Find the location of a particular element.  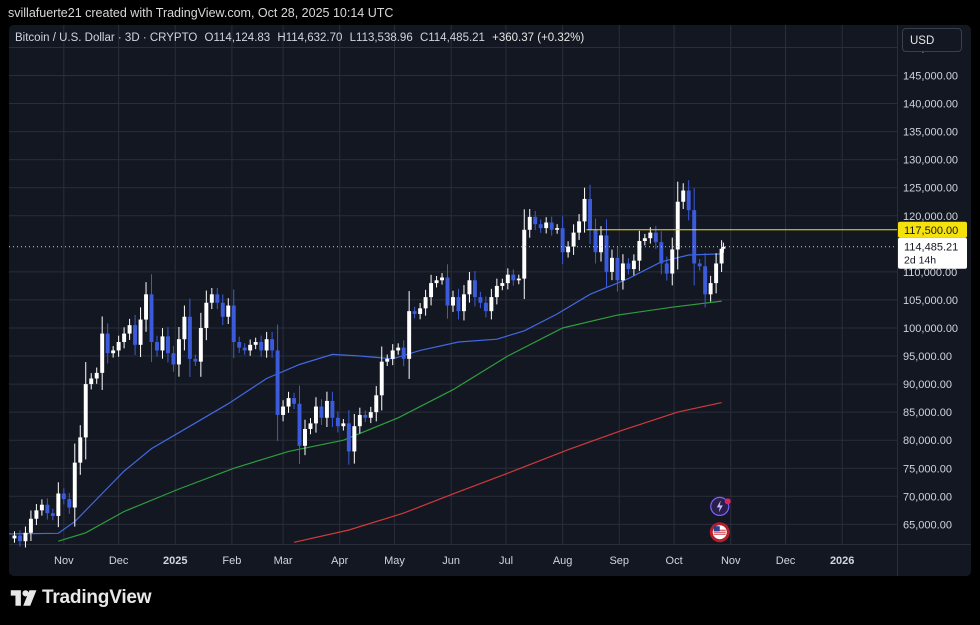

price-tick-label: 130,000.00 is located at coordinates (930, 161).